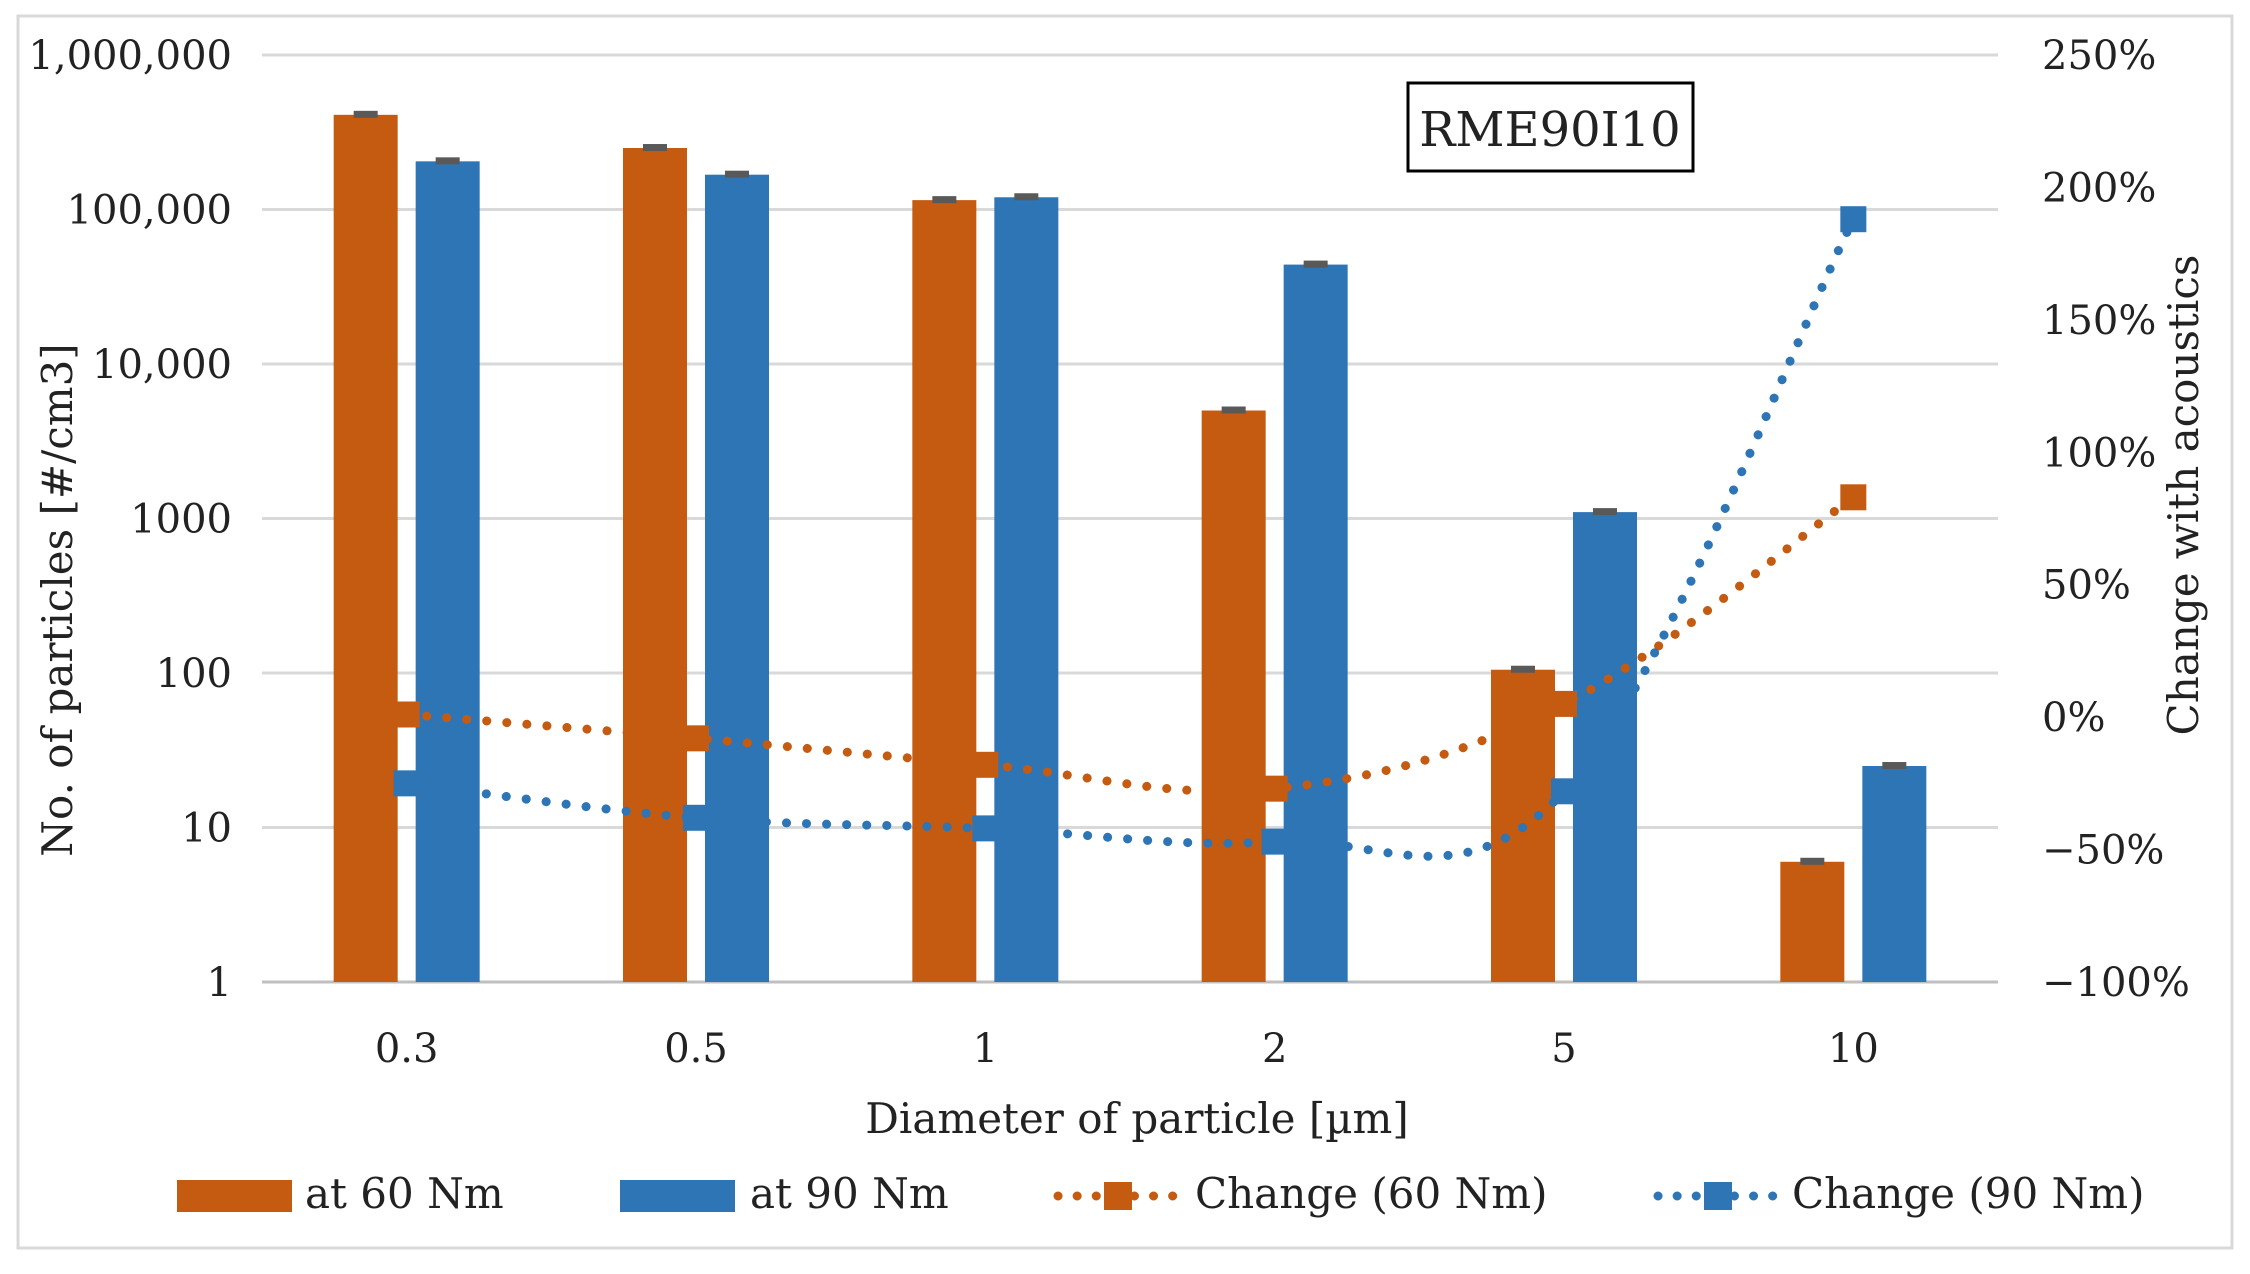  Describe the element at coordinates (1137, 1118) in the screenshot. I see `x-axis-title: Diameter of particle [µm]` at that location.